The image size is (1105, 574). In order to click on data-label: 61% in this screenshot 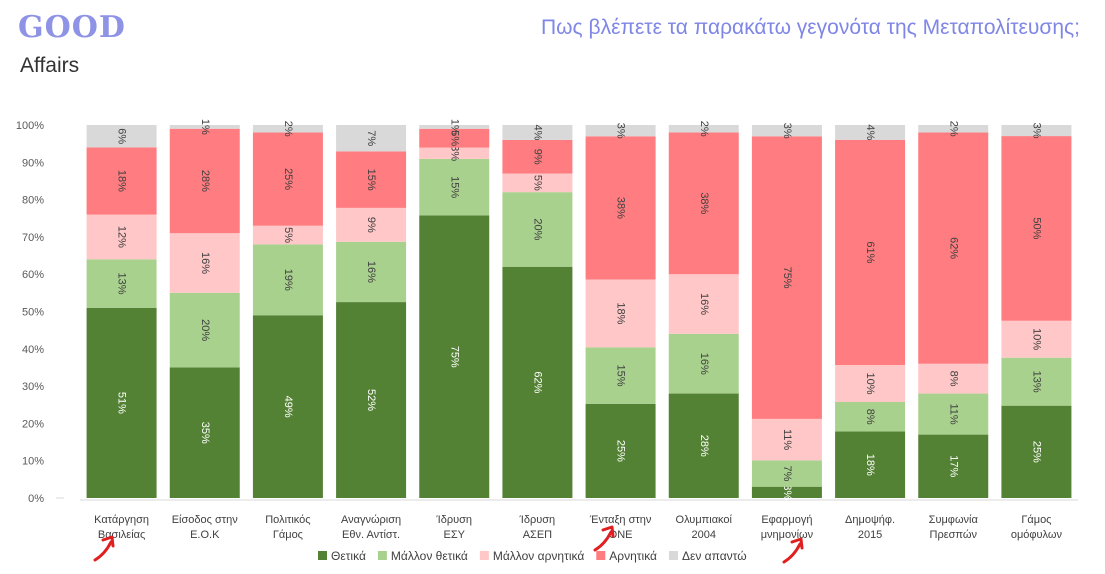, I will do `click(870, 252)`.